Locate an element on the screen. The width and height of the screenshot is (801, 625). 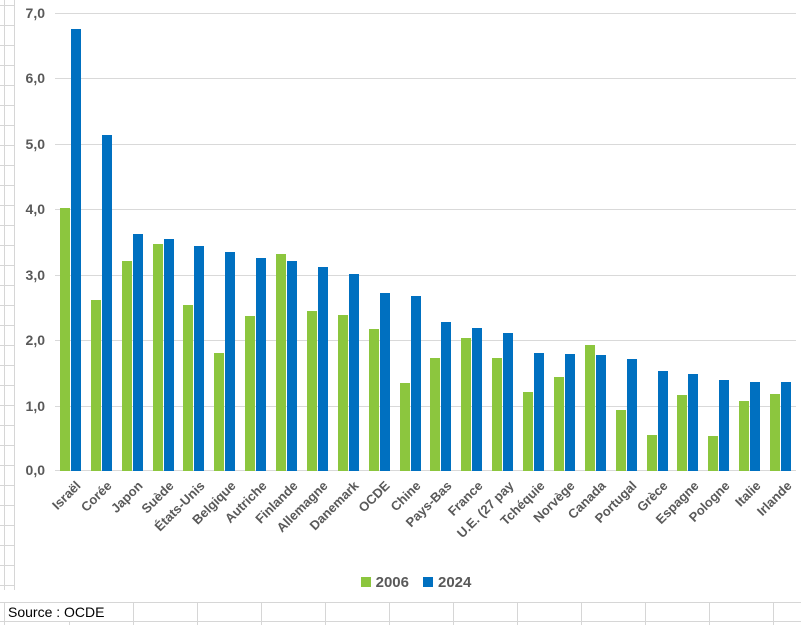
legend-label: 2024 is located at coordinates (455, 582).